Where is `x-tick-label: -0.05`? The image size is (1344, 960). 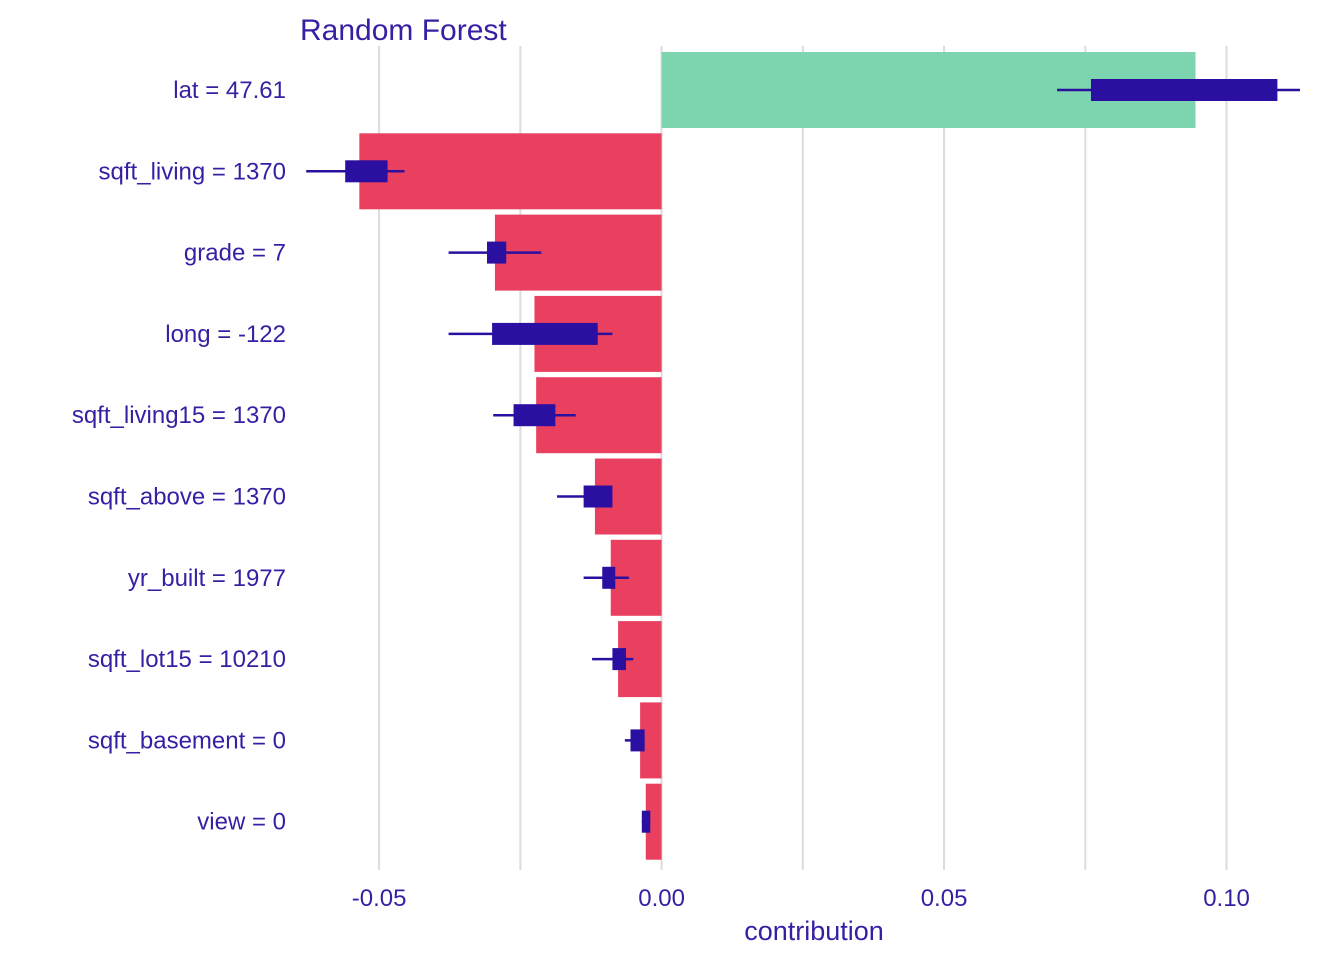
x-tick-label: -0.05 is located at coordinates (379, 898).